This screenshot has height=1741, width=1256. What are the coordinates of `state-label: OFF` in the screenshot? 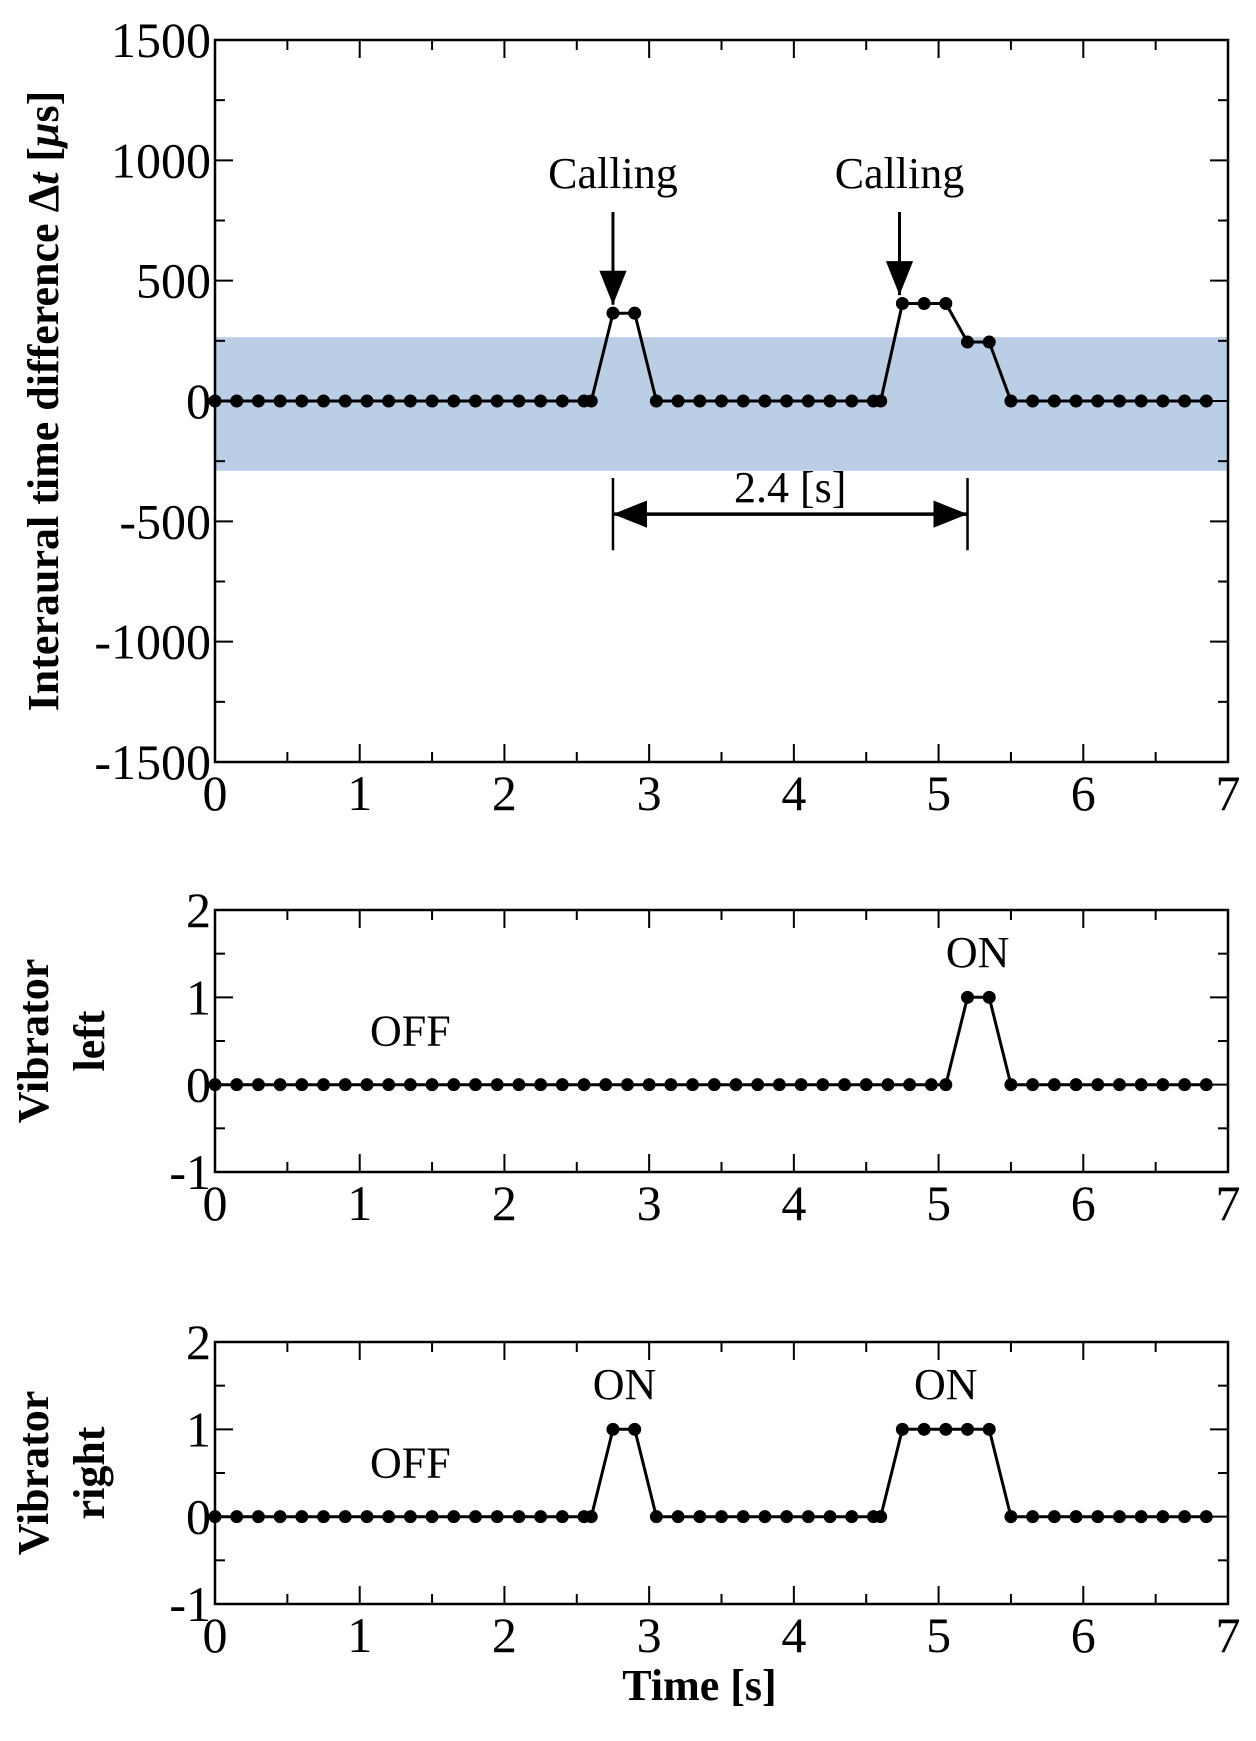 It's located at (410, 1030).